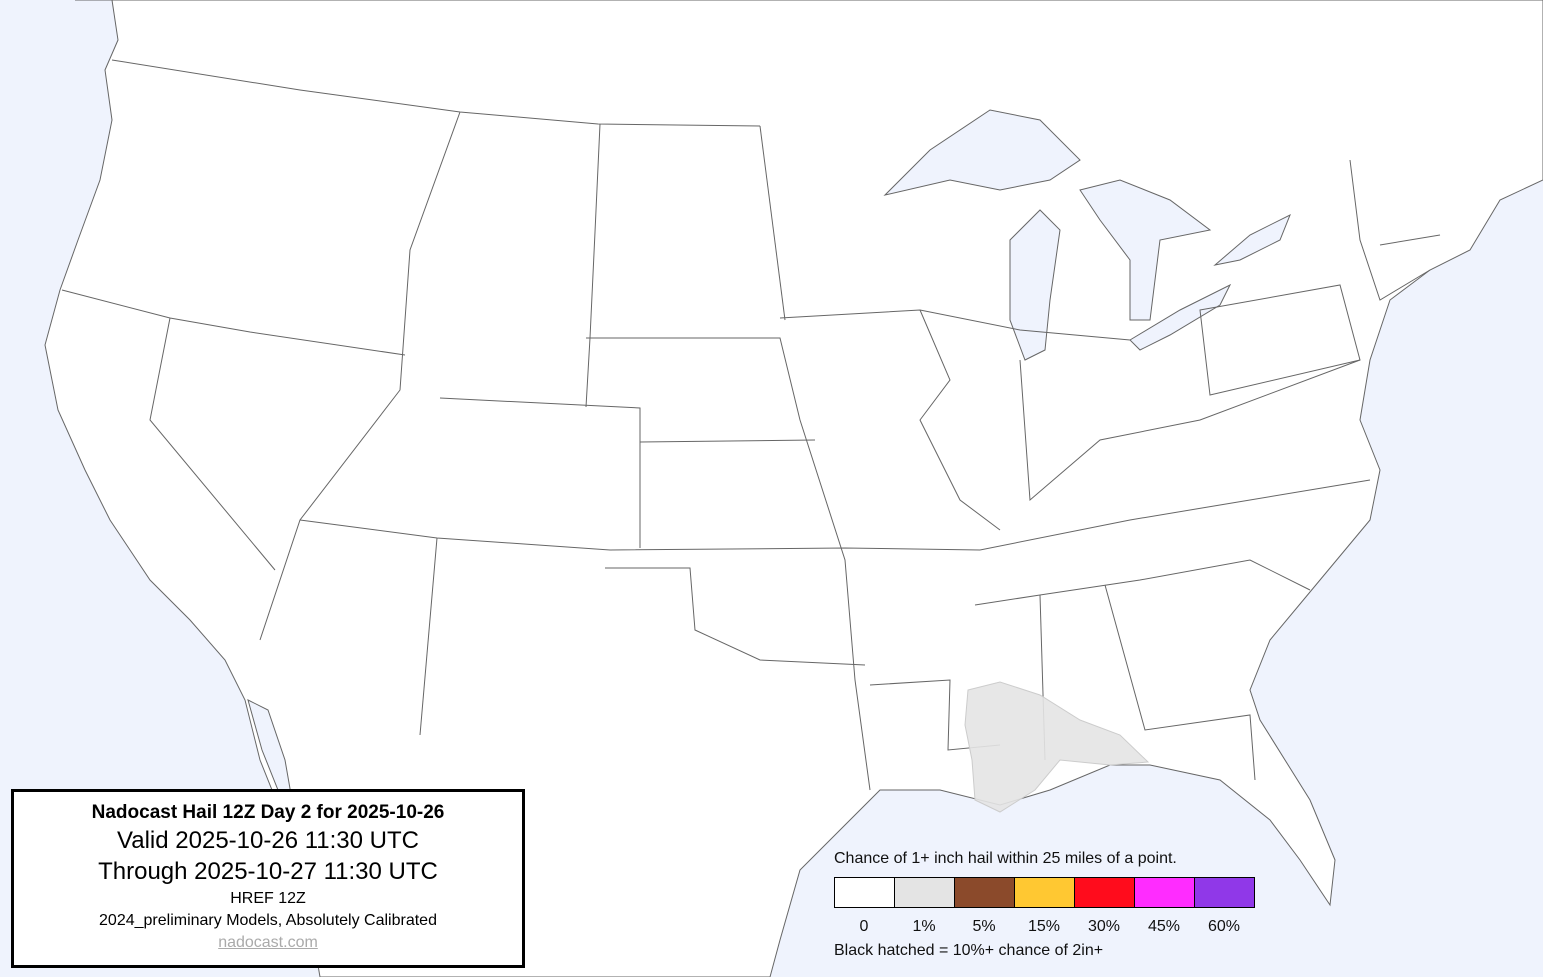 The image size is (1543, 977). What do you see at coordinates (1087, 235) in the screenshot?
I see `great-lakes` at bounding box center [1087, 235].